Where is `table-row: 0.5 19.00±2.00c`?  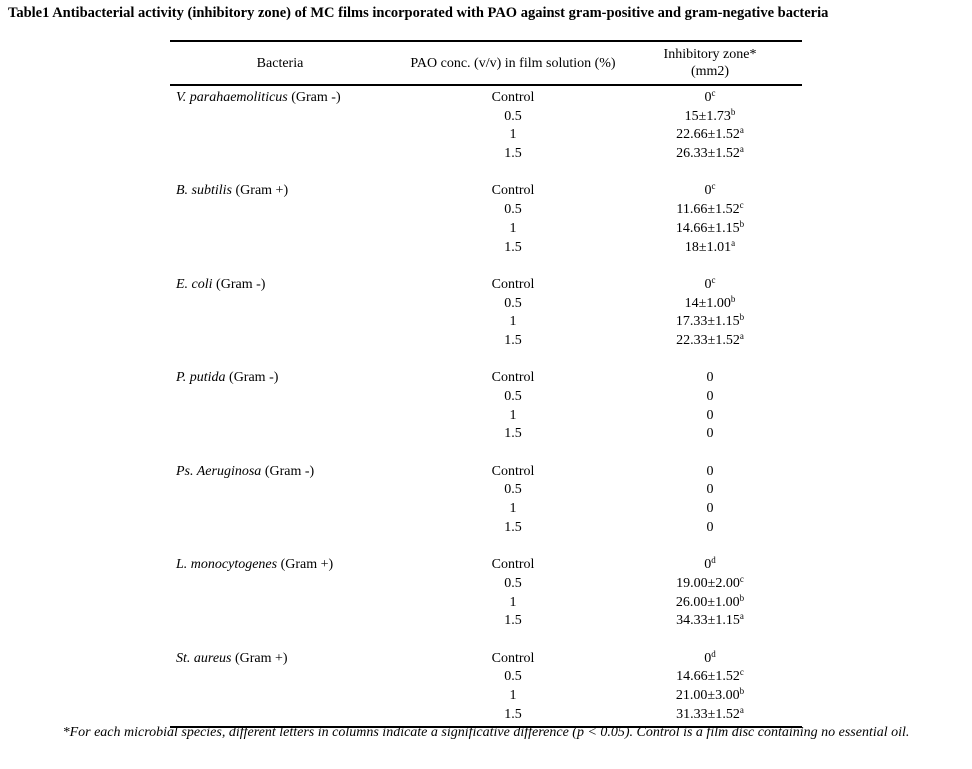
table-row: 0.5 19.00±2.00c is located at coordinates (486, 583).